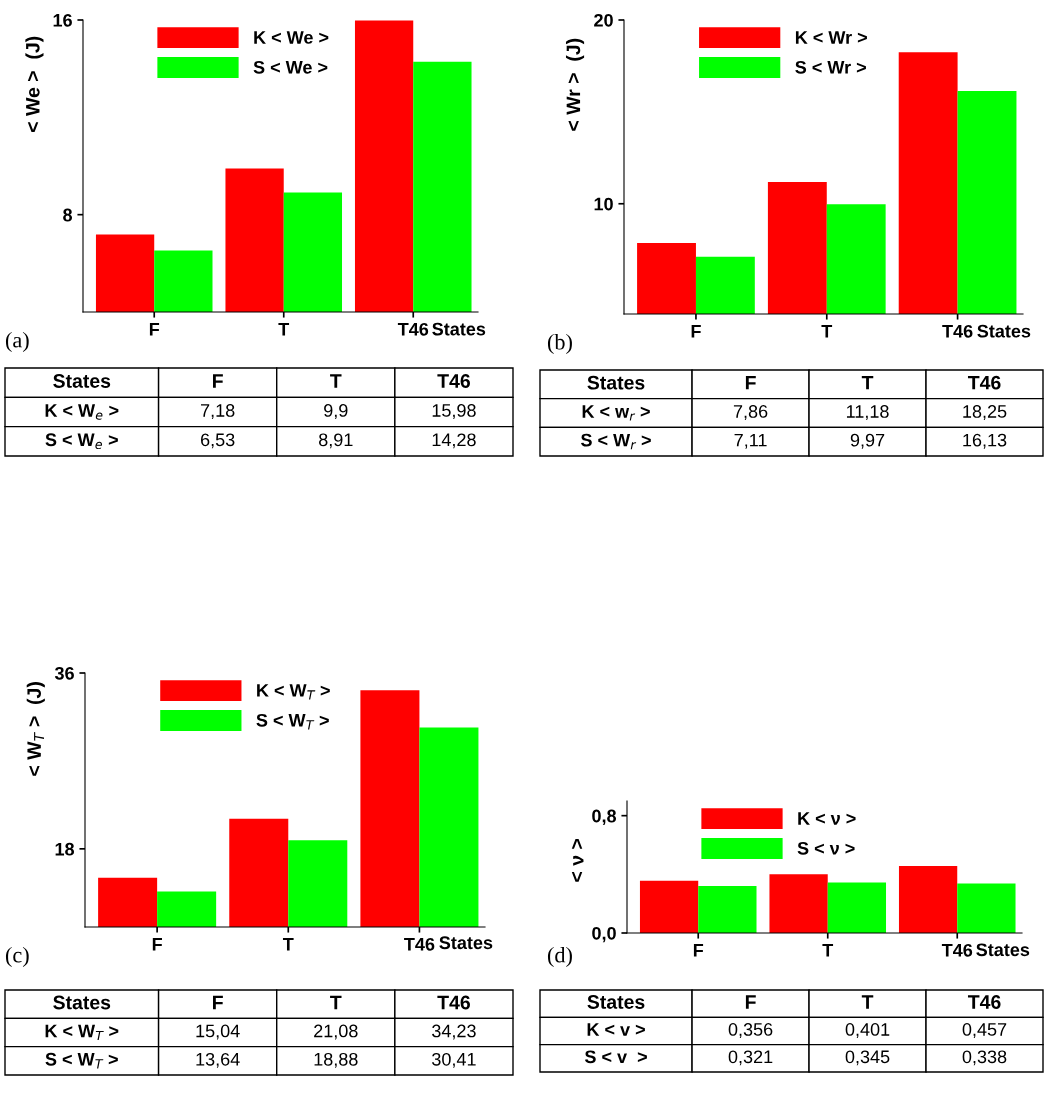  I want to click on data-label: 7,11, so click(750, 441).